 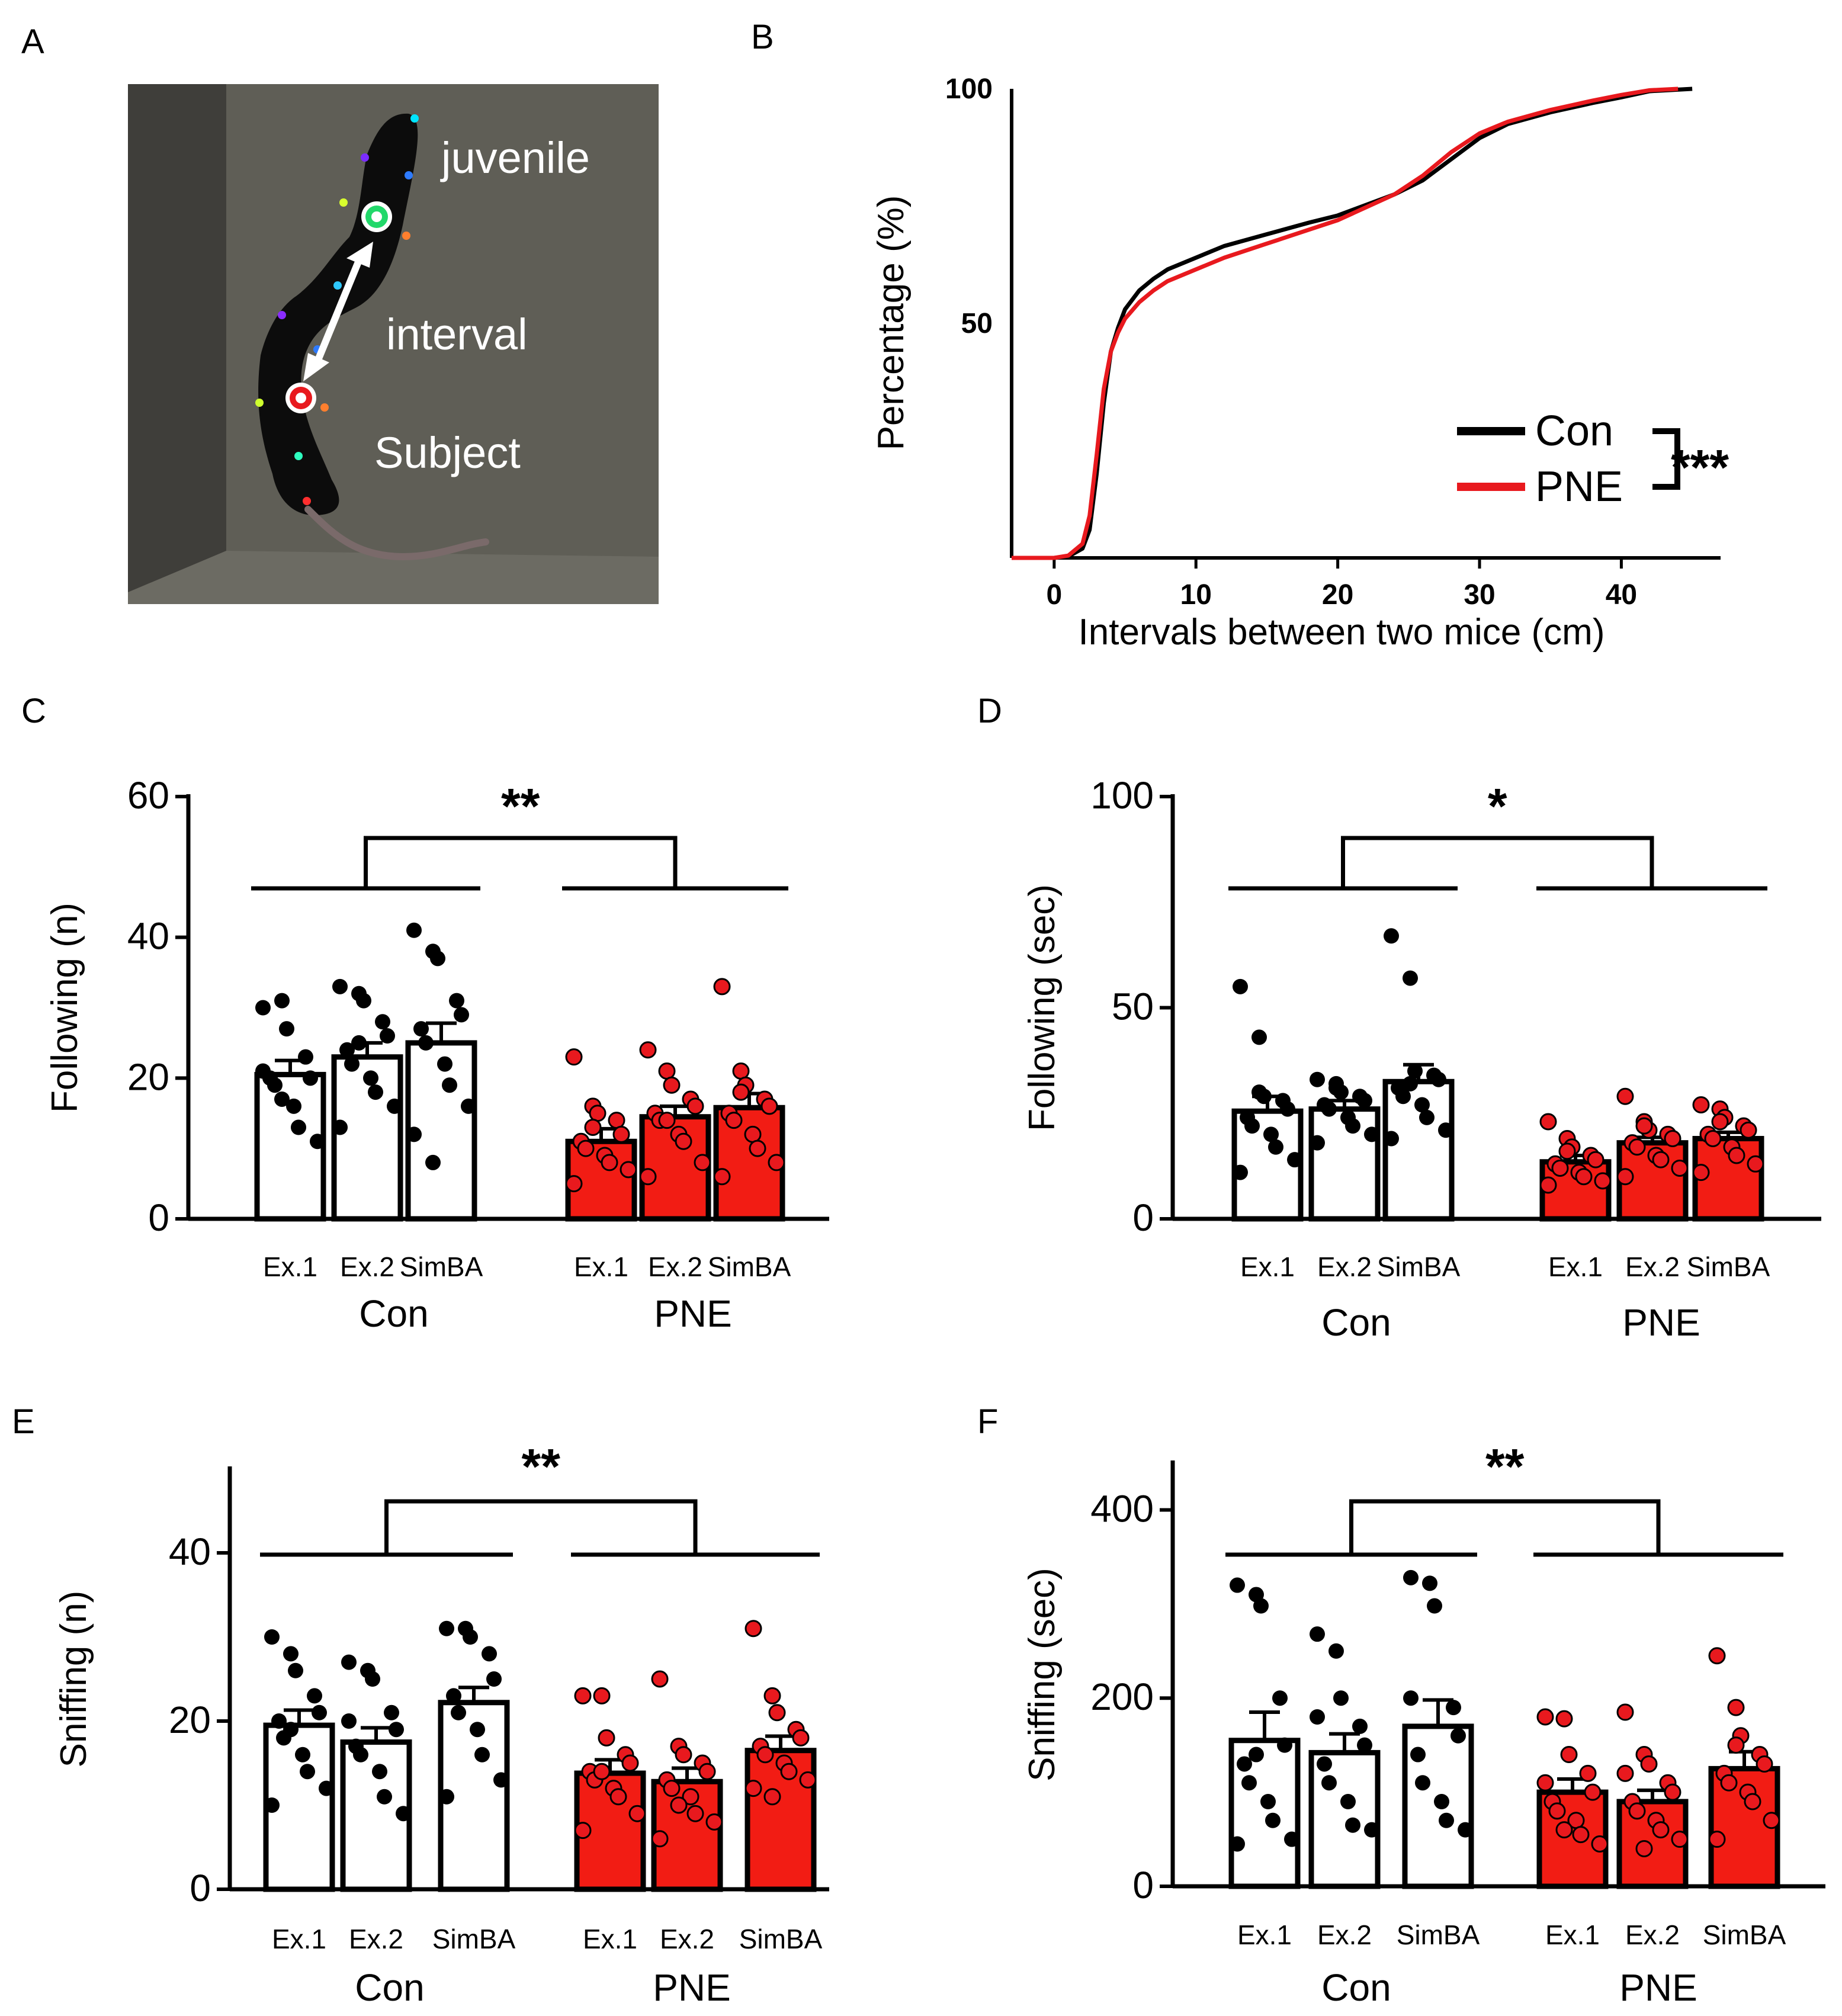 What do you see at coordinates (1054, 595) in the screenshot?
I see `panel-b-x-tick-label: 0` at bounding box center [1054, 595].